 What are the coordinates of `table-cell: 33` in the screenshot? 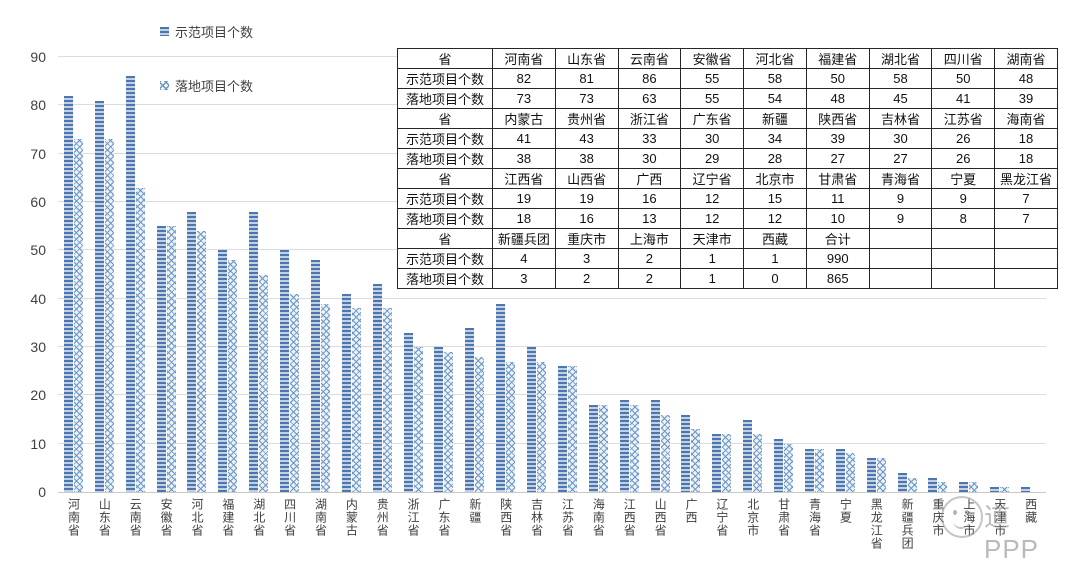 It's located at (649, 138).